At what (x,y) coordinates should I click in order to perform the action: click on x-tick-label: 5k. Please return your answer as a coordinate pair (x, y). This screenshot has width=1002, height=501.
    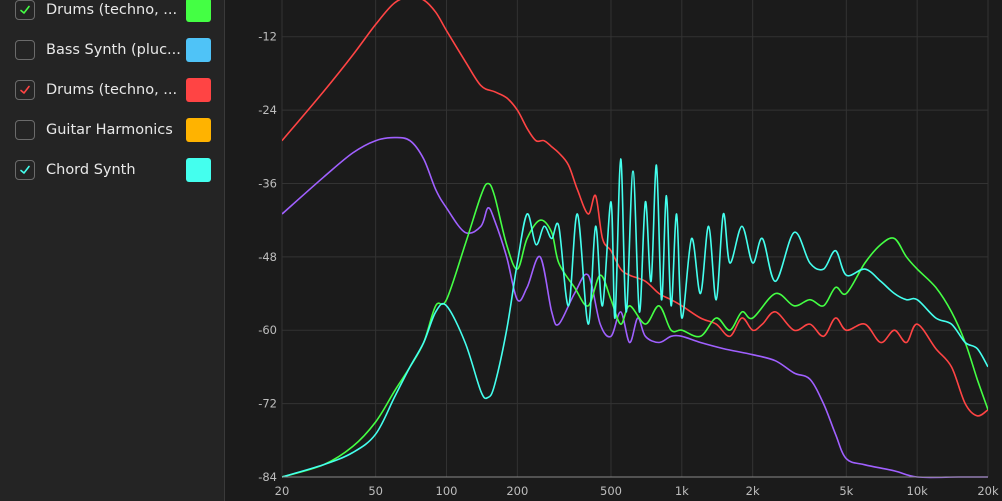
    Looking at the image, I should click on (846, 491).